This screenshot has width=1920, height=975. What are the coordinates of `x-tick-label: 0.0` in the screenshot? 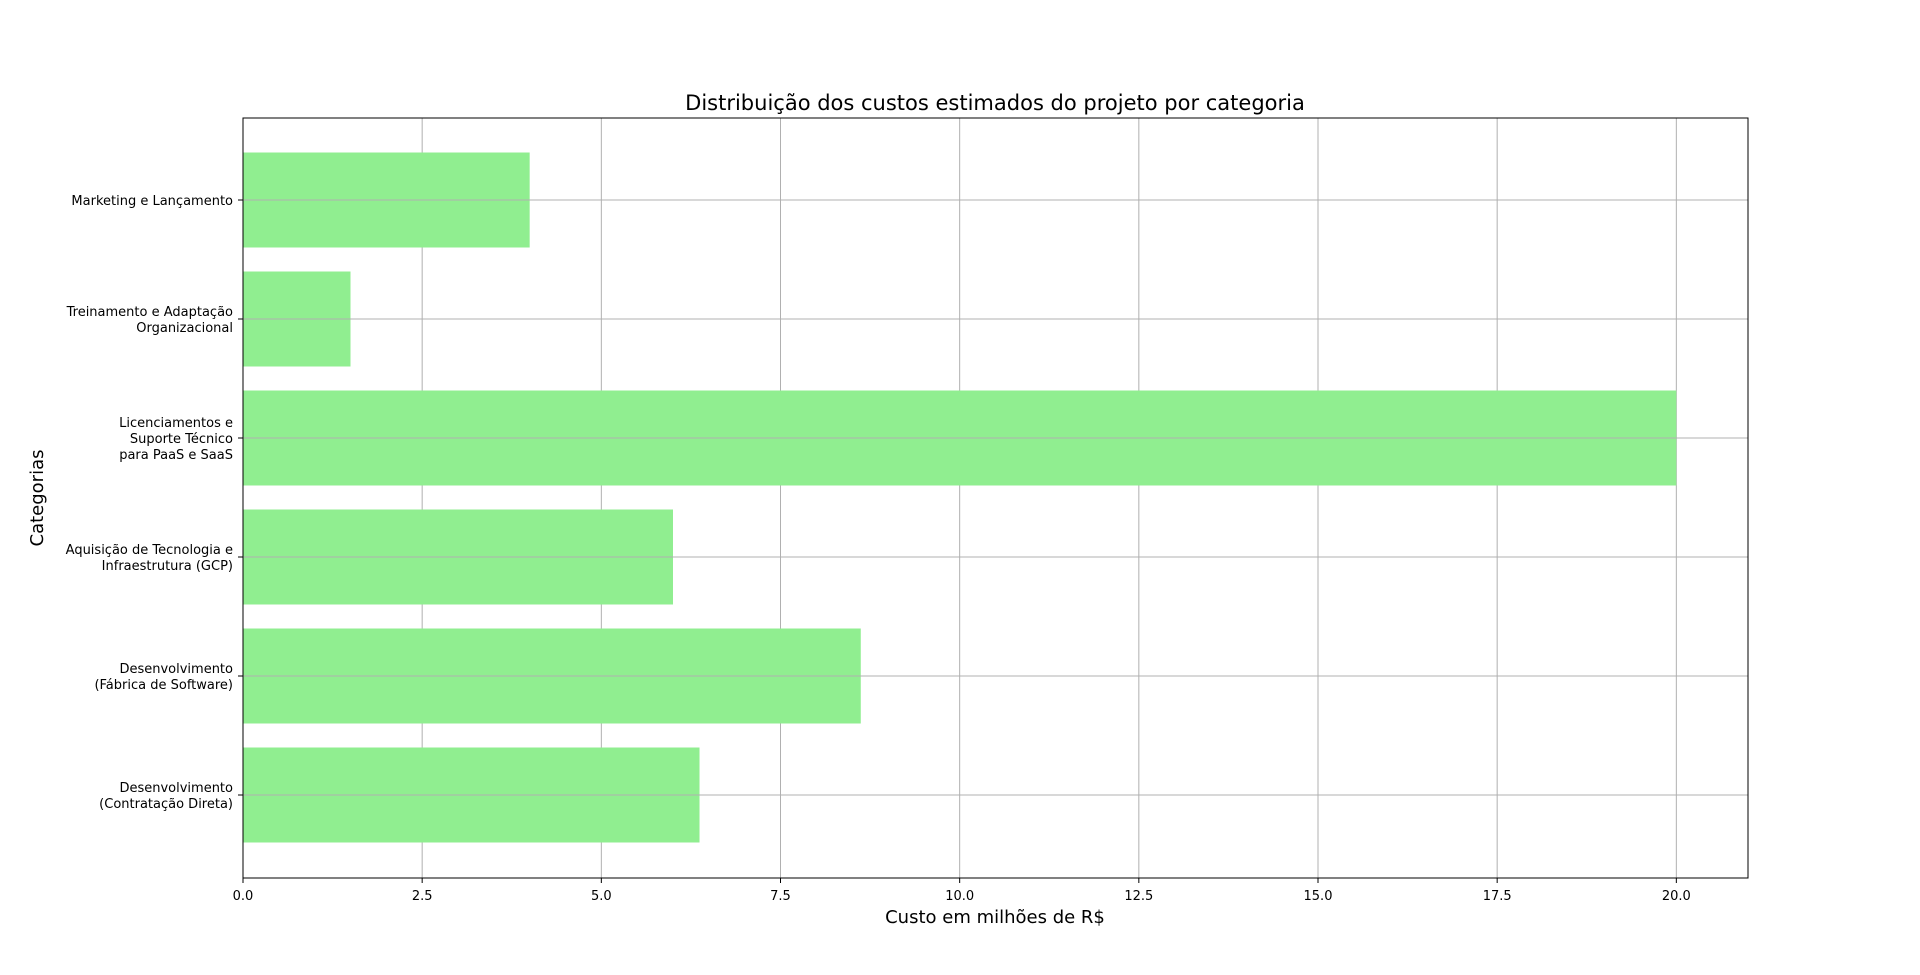 It's located at (243, 896).